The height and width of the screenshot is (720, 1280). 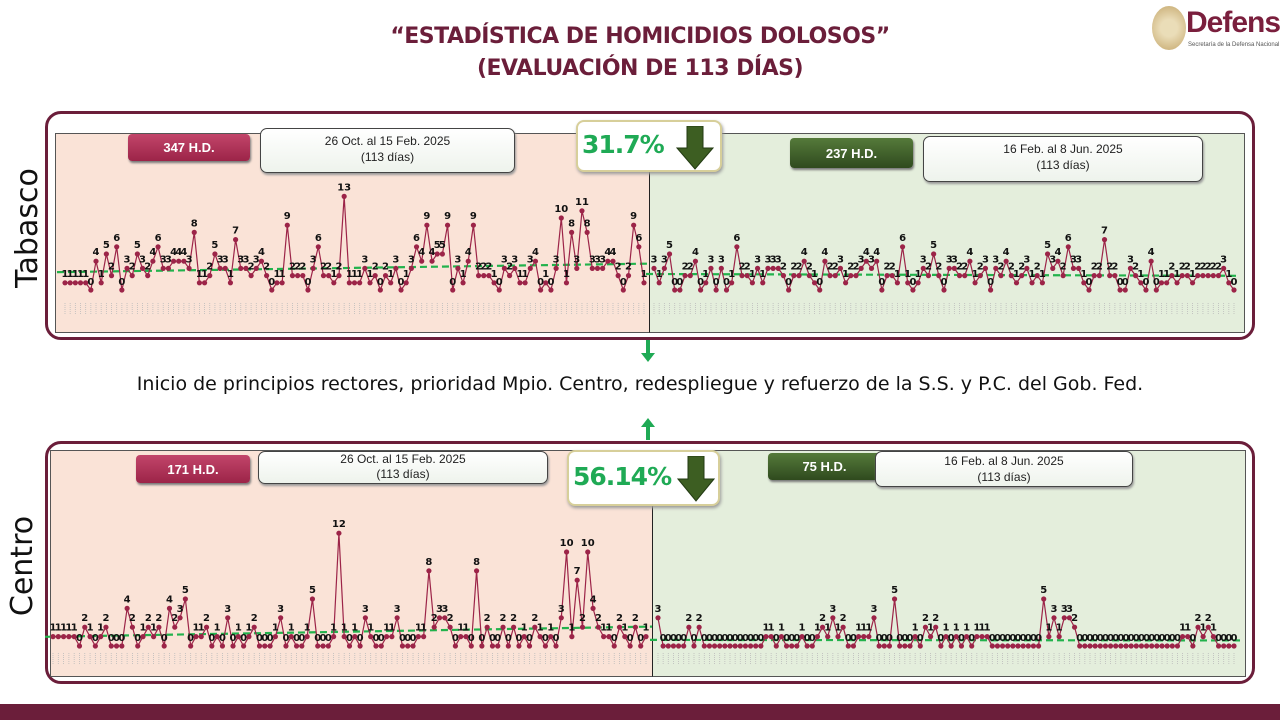 I want to click on tabasco-change-value: 31.7%, so click(x=623, y=144).